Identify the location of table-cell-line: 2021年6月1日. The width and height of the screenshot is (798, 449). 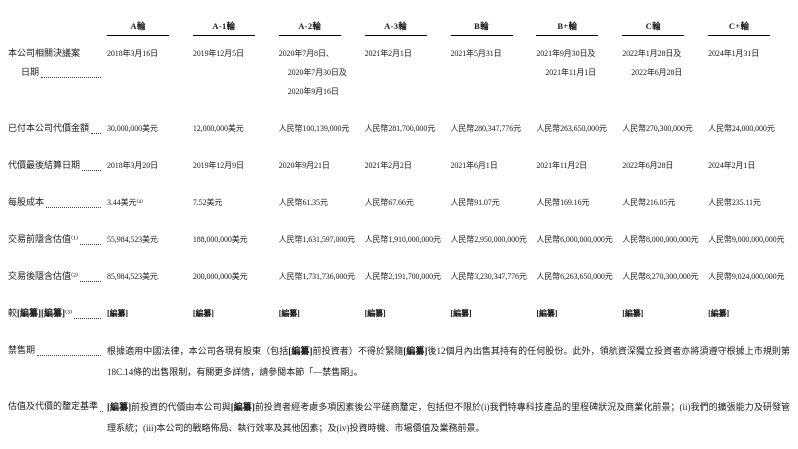
(474, 165).